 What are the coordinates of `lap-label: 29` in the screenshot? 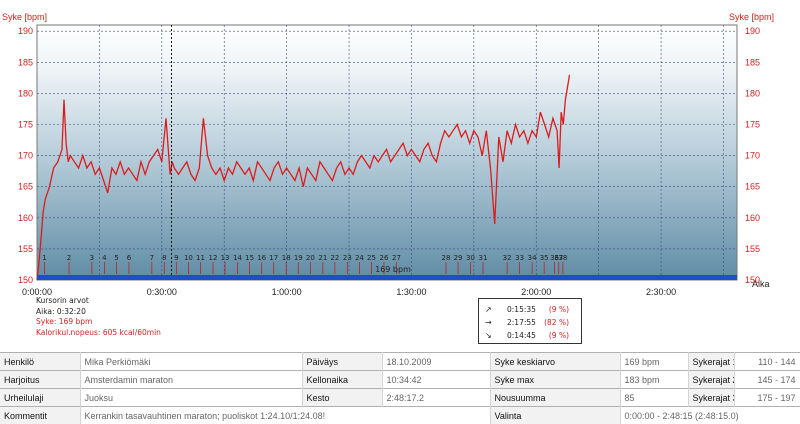 It's located at (458, 258).